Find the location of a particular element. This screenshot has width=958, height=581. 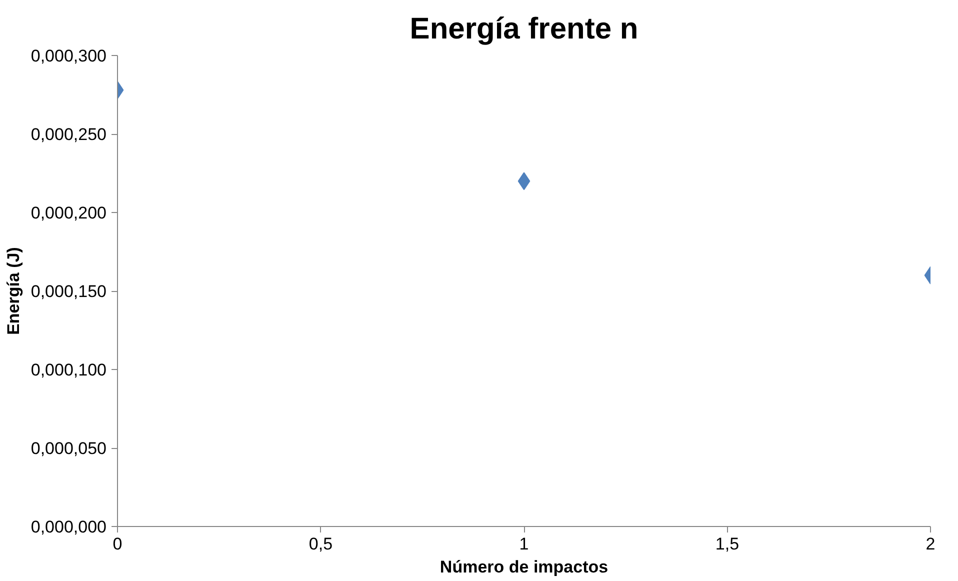

y-tick-label: 0,000,300 is located at coordinates (68, 56).